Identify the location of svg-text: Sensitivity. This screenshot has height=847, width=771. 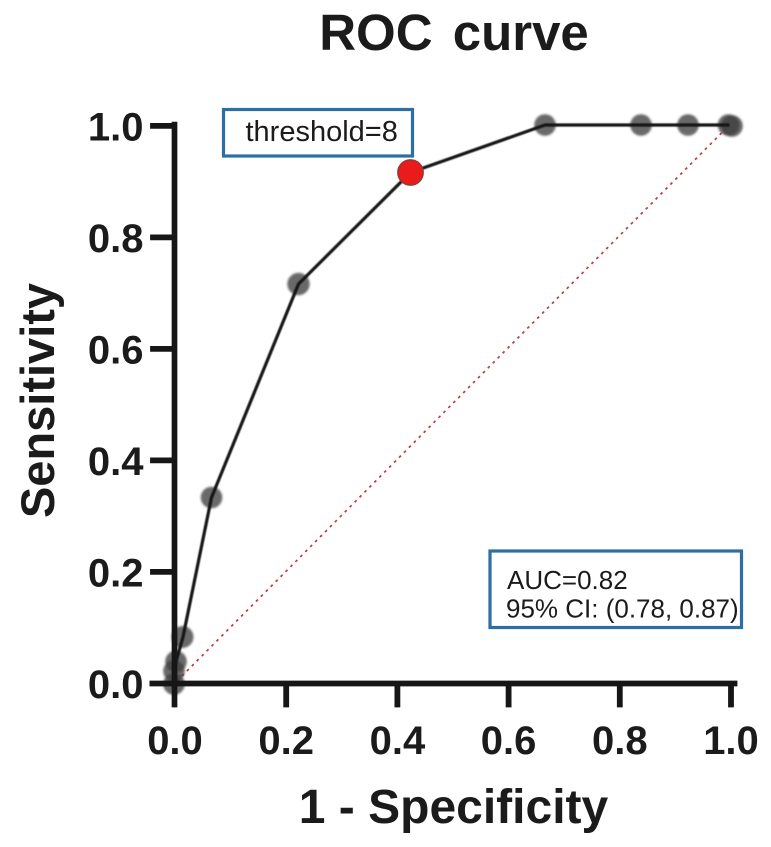
(37, 400).